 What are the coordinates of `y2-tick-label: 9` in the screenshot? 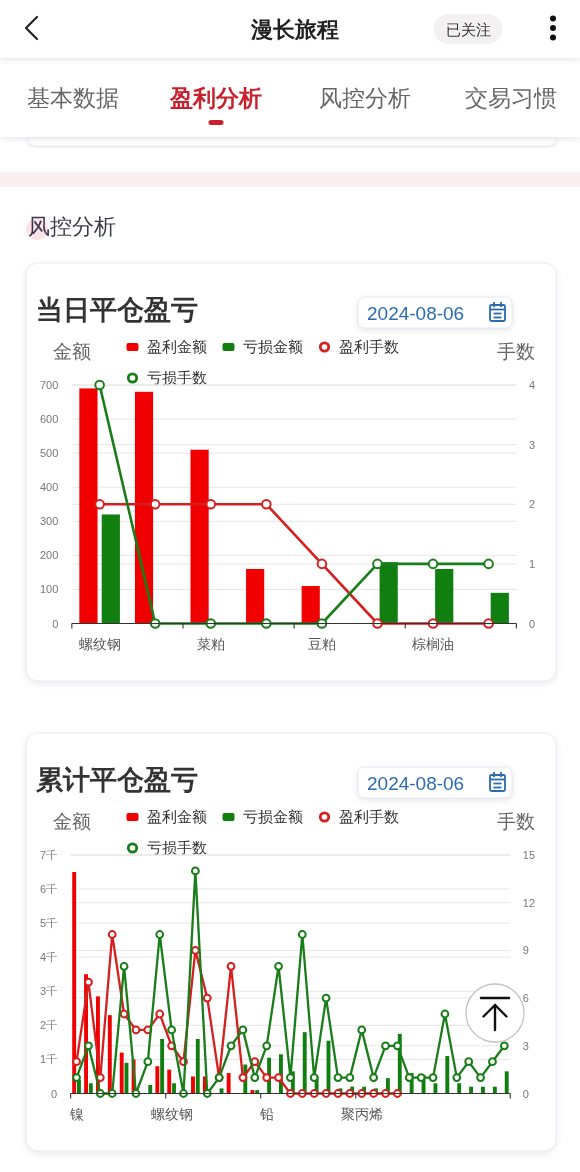 It's located at (525, 950).